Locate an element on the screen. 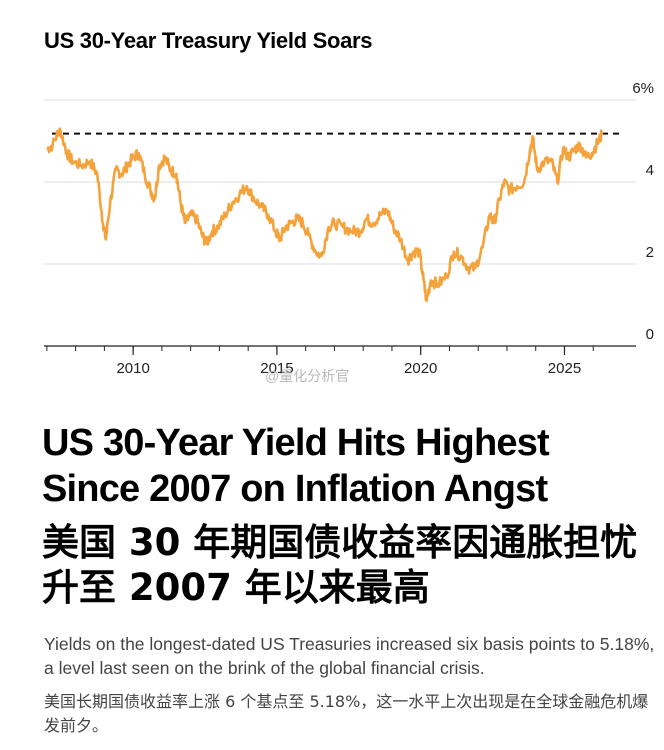 This screenshot has width=664, height=750. headline-chinese: 美国 30 年期国债收益率因通胀担忧升至 2007 年以来最高 is located at coordinates (340, 565).